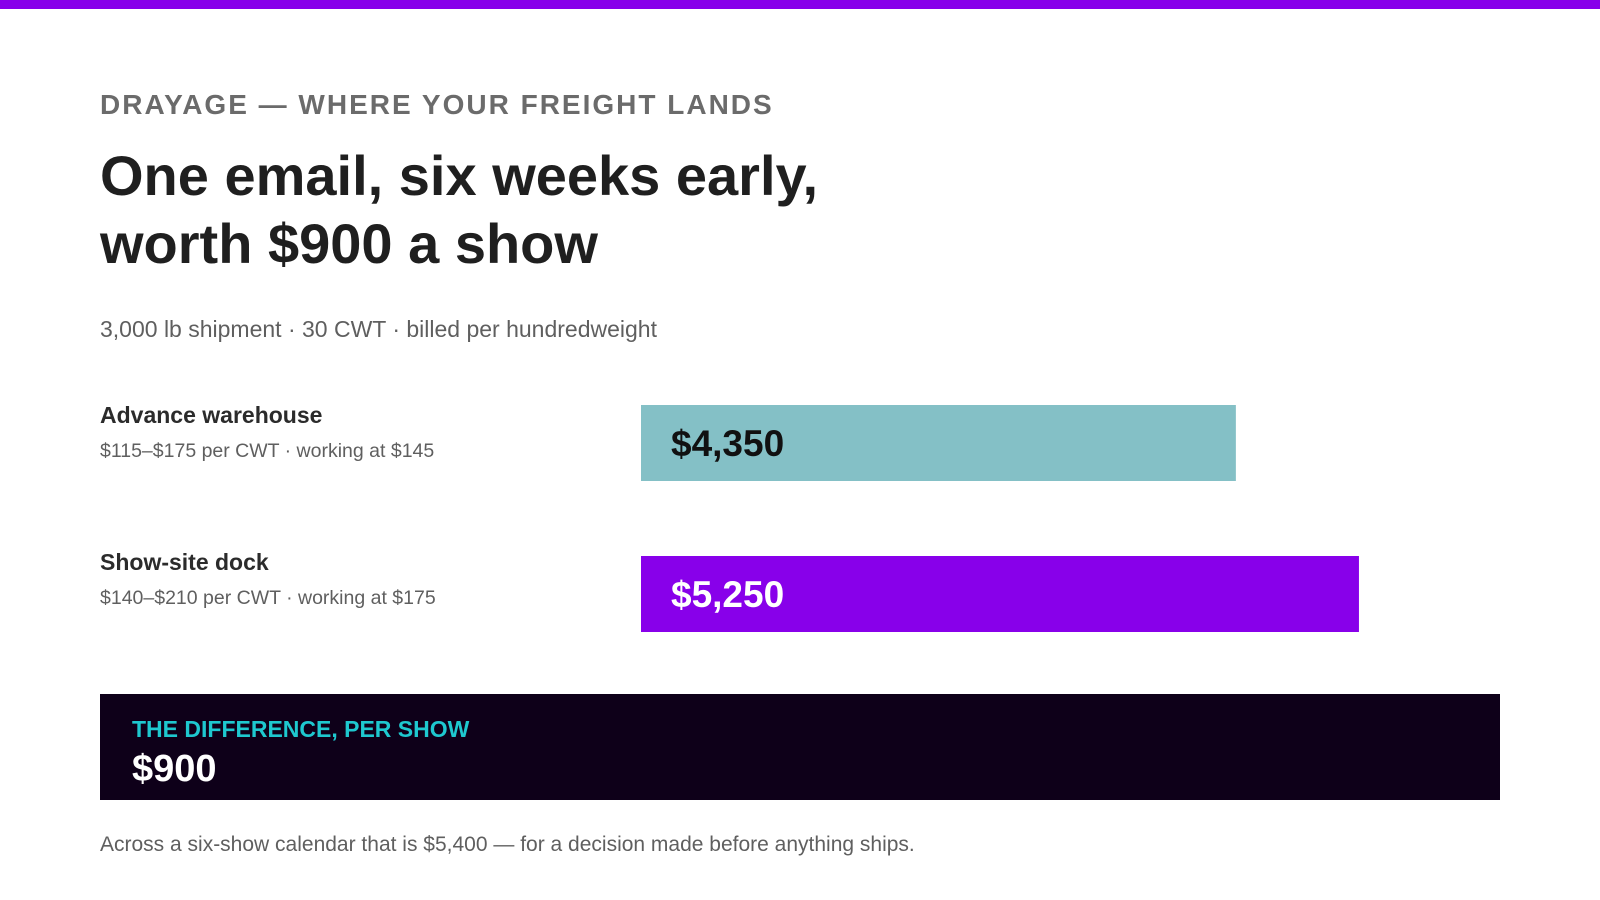  Describe the element at coordinates (437, 104) in the screenshot. I see `eyebrow-title: DRAYAGE — WHERE YOUR FREIGHT LANDS` at that location.